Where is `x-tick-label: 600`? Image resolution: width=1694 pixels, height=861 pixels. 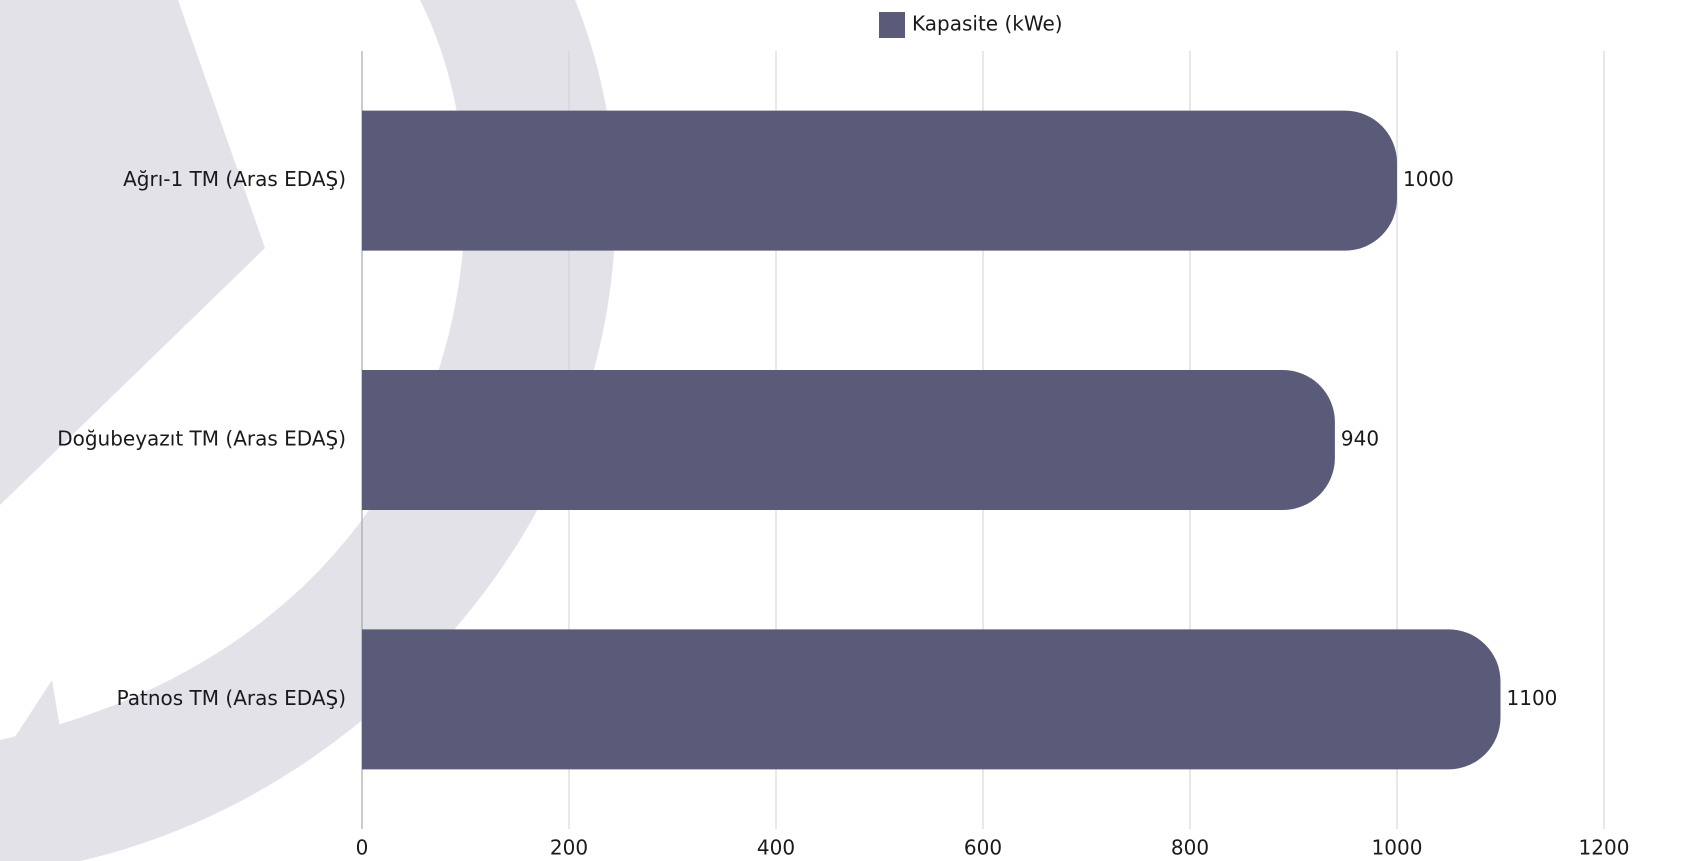
x-tick-label: 600 is located at coordinates (983, 848).